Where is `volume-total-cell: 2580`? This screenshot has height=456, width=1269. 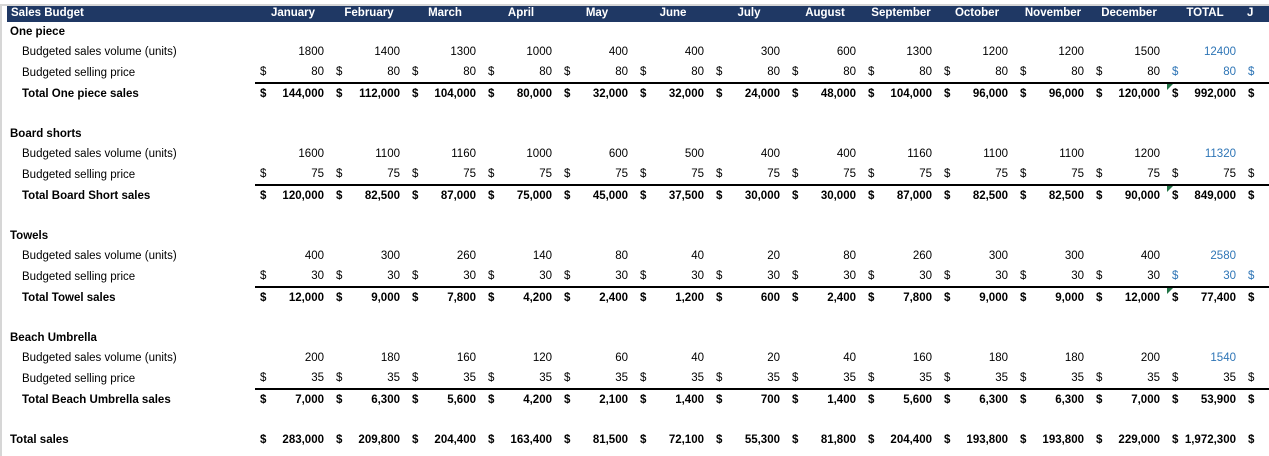 volume-total-cell: 2580 is located at coordinates (1223, 256).